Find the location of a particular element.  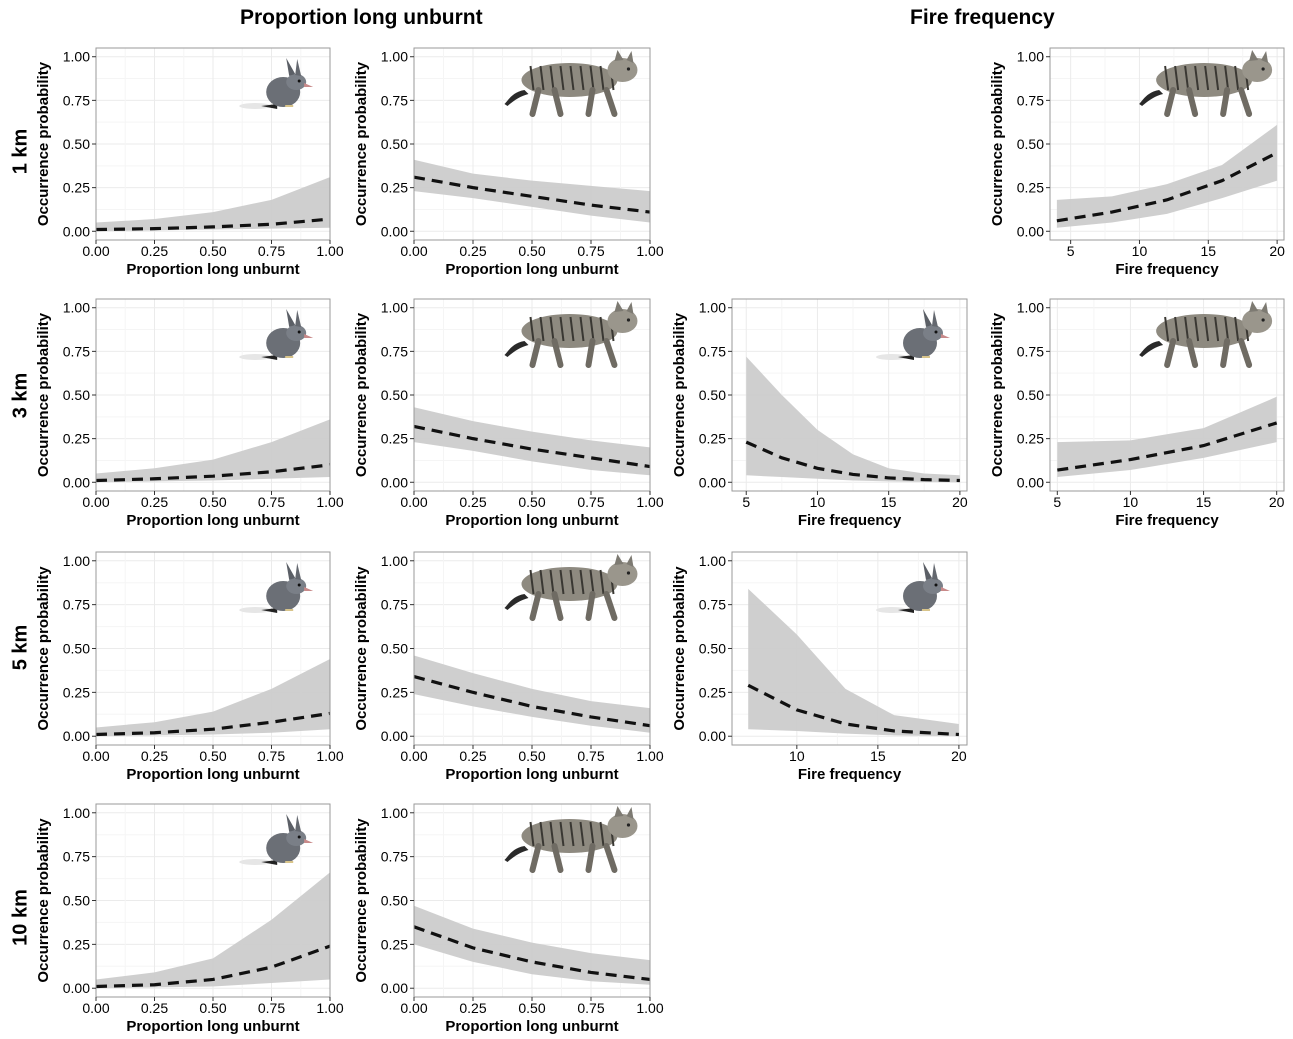

column-title-proportion-long-unburnt: Proportion long unburnt is located at coordinates (361, 17).